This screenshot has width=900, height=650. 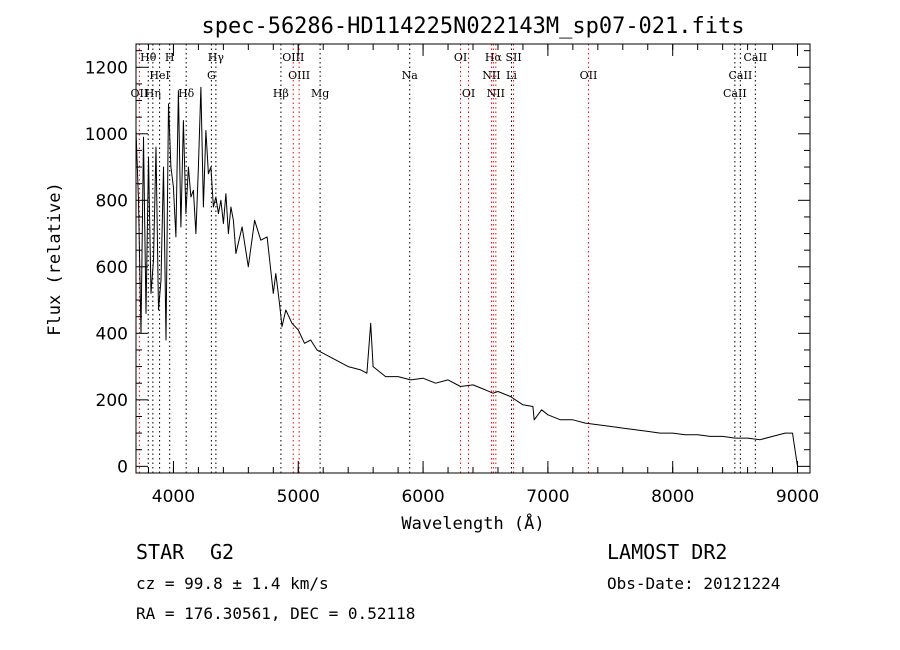 What do you see at coordinates (293, 57) in the screenshot?
I see `marker-label-3: OIII` at bounding box center [293, 57].